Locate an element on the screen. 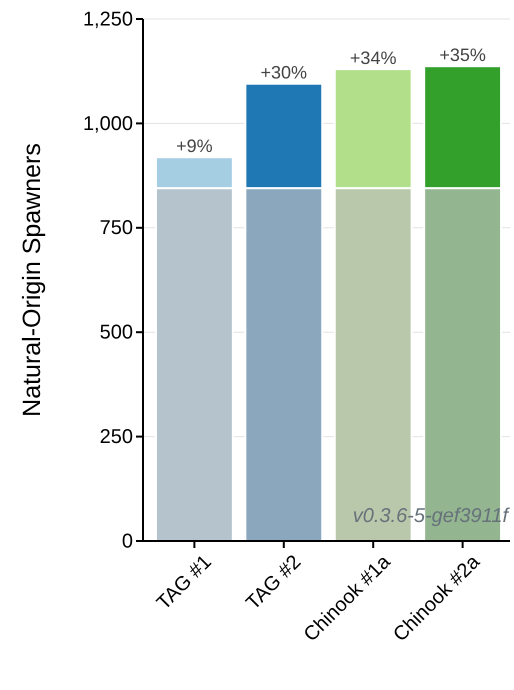 This screenshot has width=514, height=690. y-tick-label: 1,250 is located at coordinates (107, 19).